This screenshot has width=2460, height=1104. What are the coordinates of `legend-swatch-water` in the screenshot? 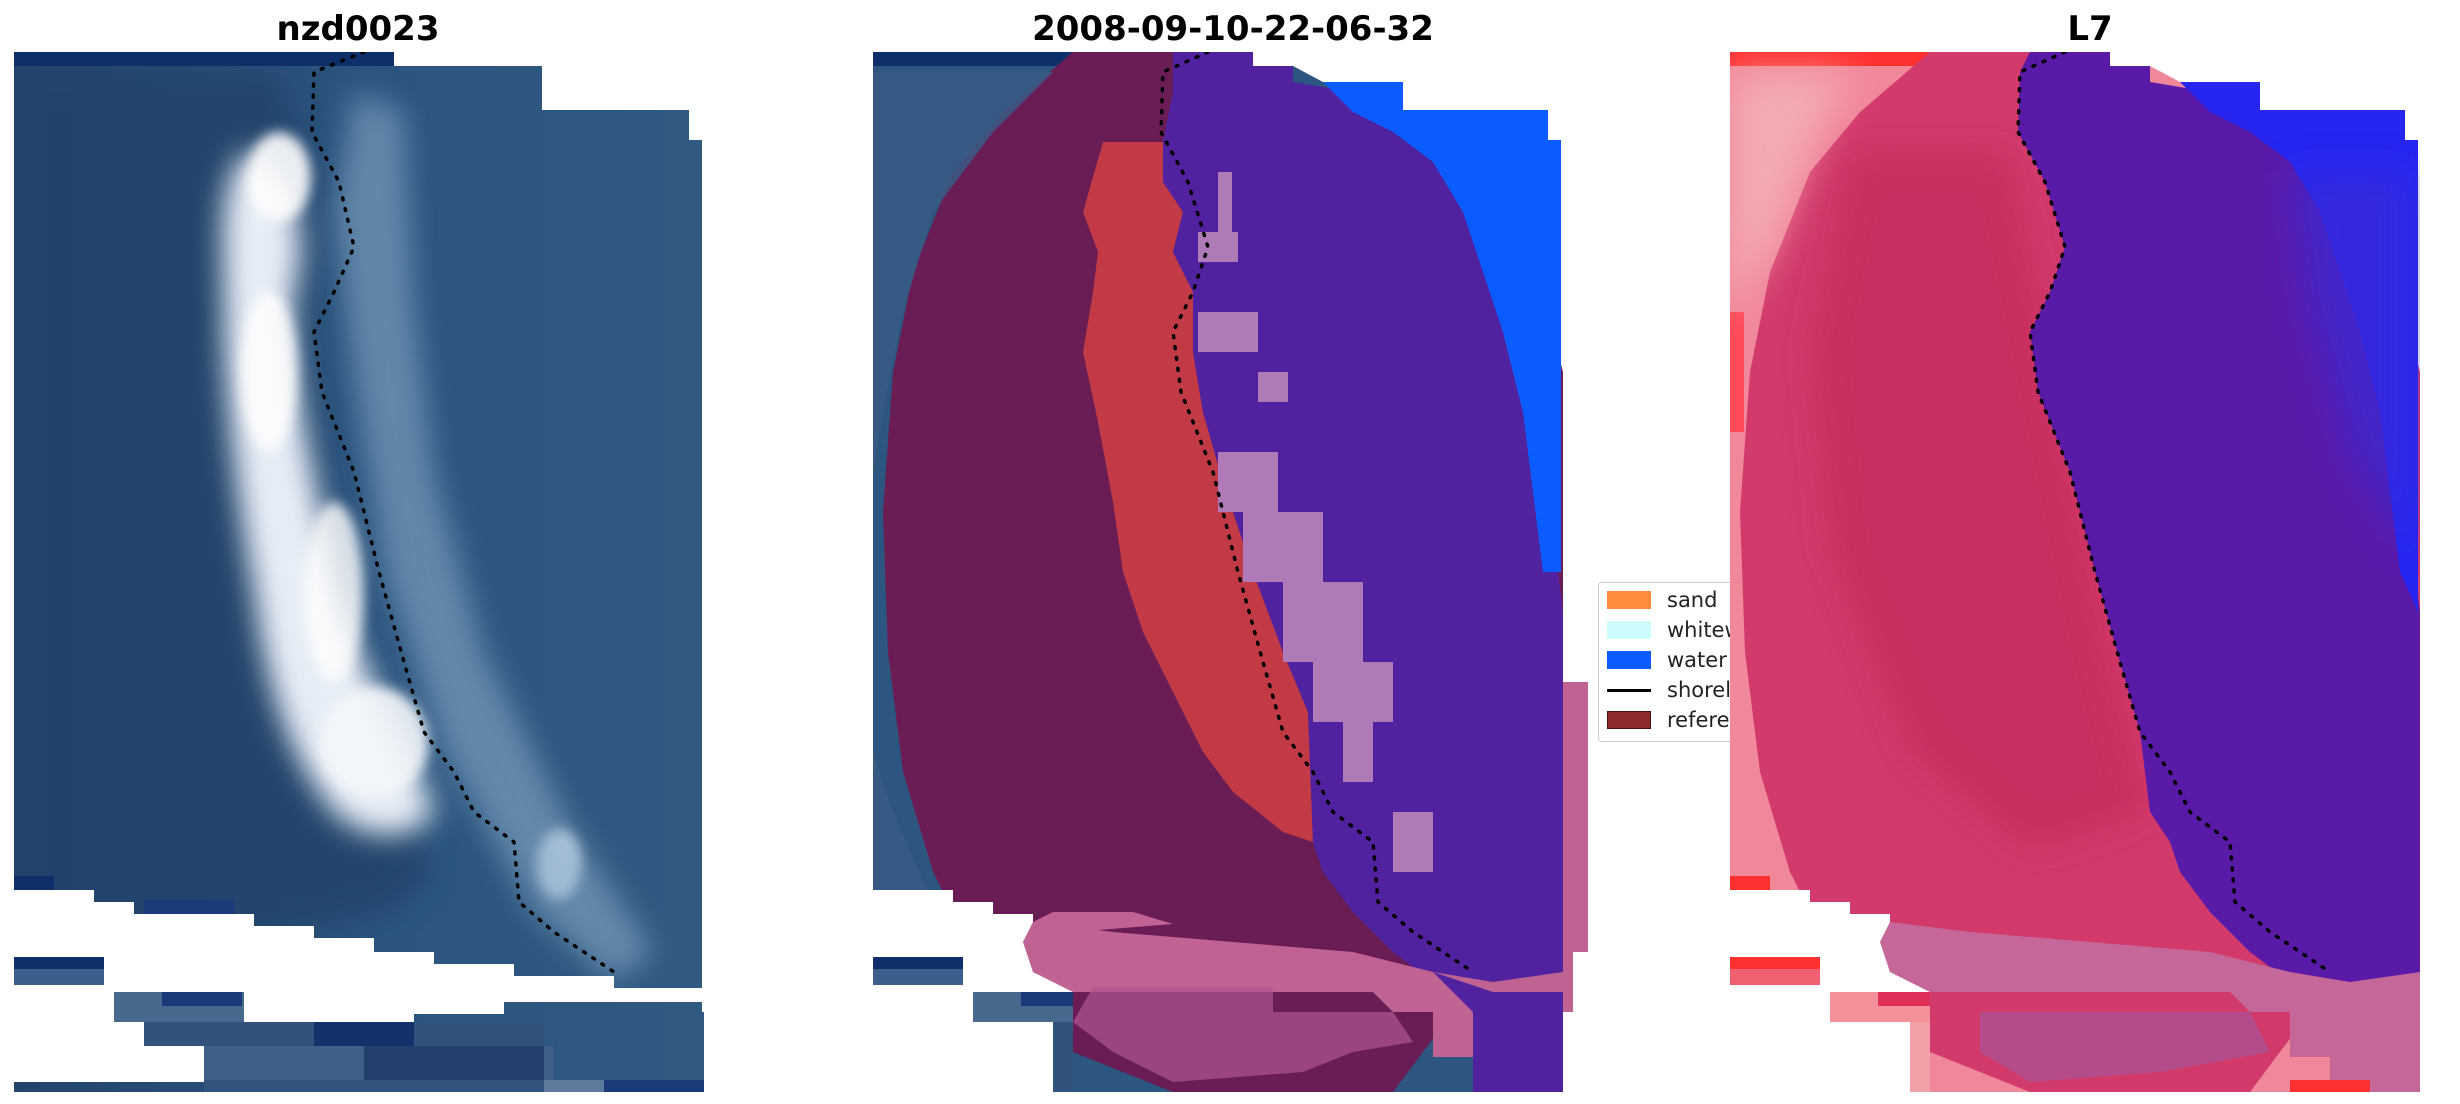 It's located at (1629, 660).